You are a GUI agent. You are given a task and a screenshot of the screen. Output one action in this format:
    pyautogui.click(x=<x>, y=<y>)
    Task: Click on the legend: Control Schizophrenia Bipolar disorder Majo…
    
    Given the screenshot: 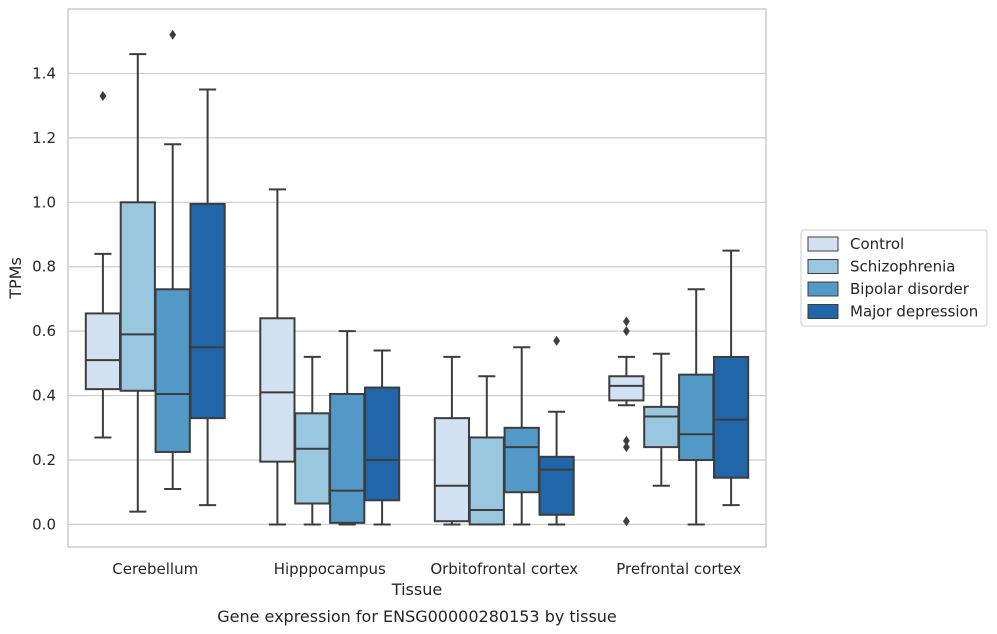 What is the action you would take?
    pyautogui.click(x=894, y=278)
    